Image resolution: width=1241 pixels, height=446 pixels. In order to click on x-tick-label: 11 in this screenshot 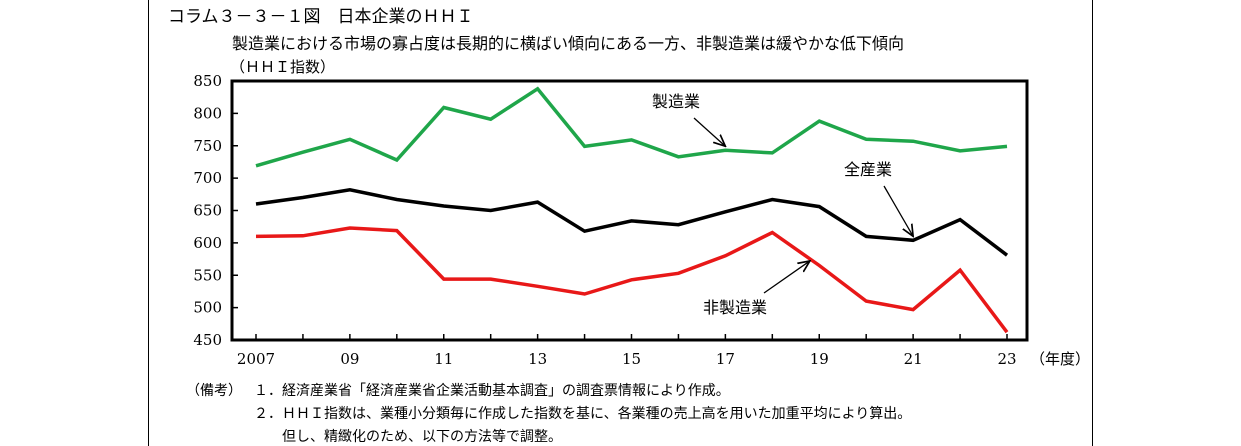, I will do `click(443, 359)`.